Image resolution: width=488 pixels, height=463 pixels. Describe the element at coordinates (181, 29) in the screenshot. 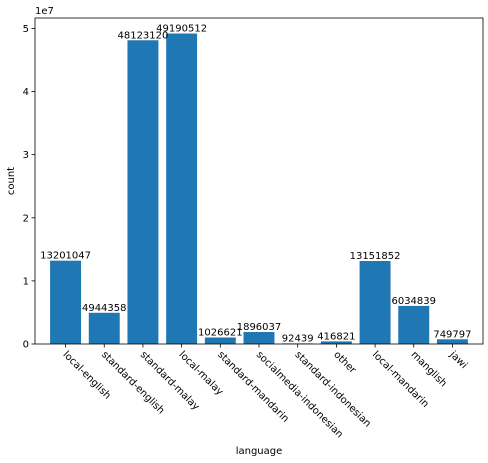

I see `data-label-local-malay: 49190512` at that location.